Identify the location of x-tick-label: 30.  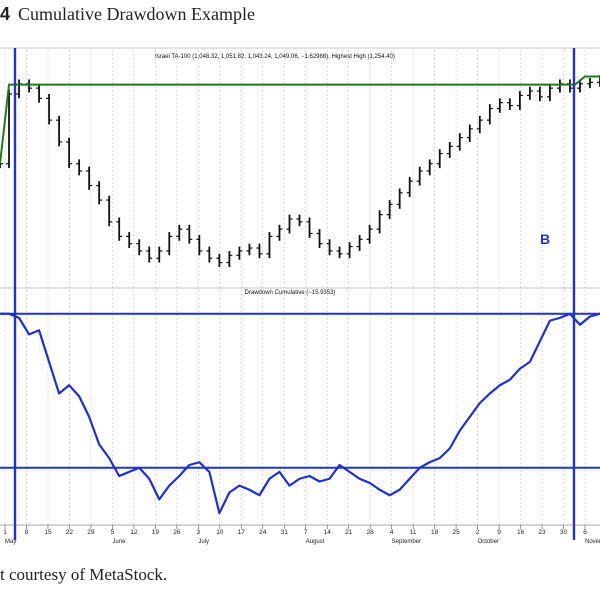
(564, 532).